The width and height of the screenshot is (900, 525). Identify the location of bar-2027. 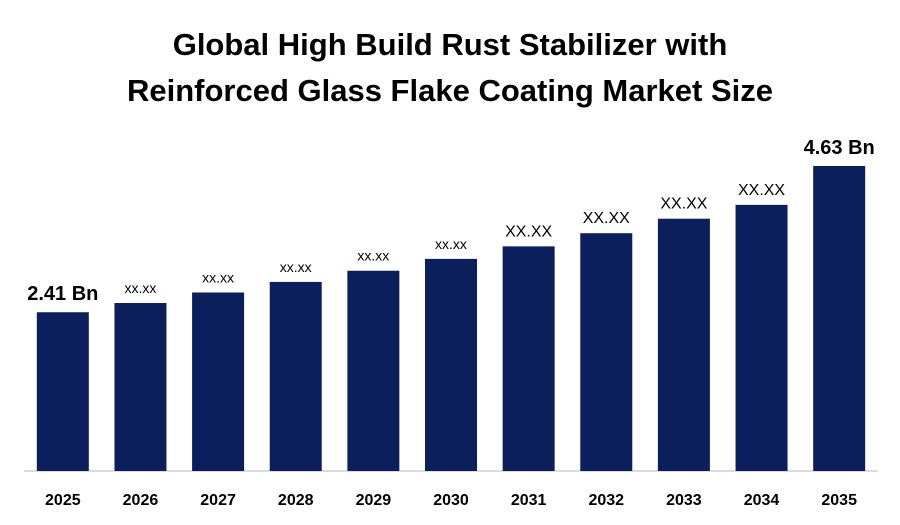
(218, 381).